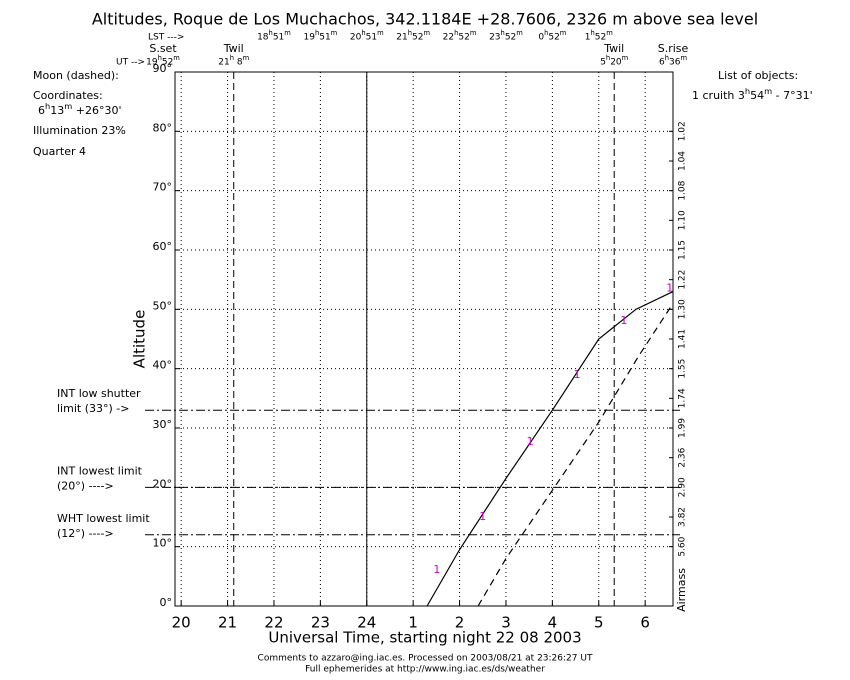 The height and width of the screenshot is (680, 850). I want to click on x-tick-label: 1, so click(413, 623).